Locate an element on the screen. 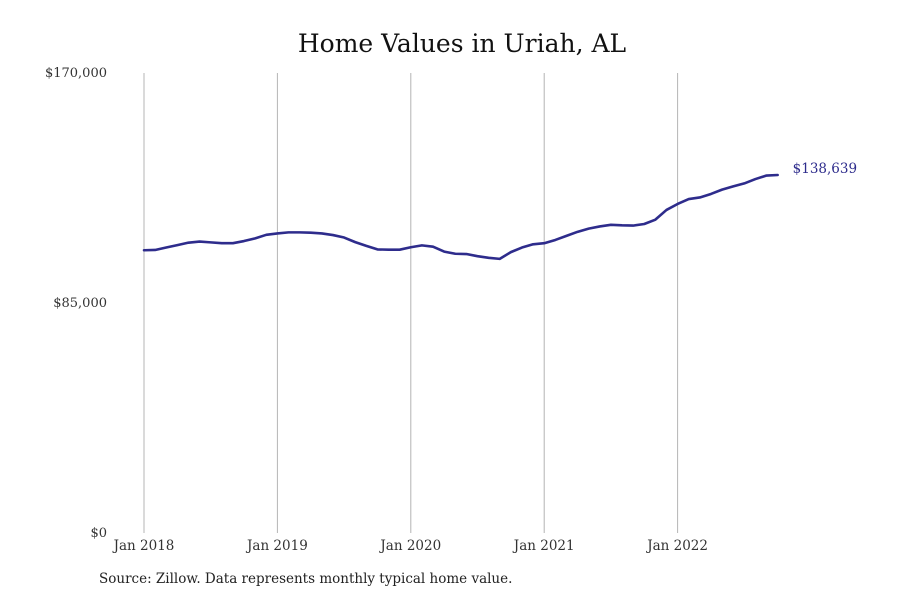 This screenshot has width=900, height=600. x-axis-tick-labels: Jan 2018 Jan 2019 Jan 2020 Jan 2021 Jan 2022 is located at coordinates (410, 546).